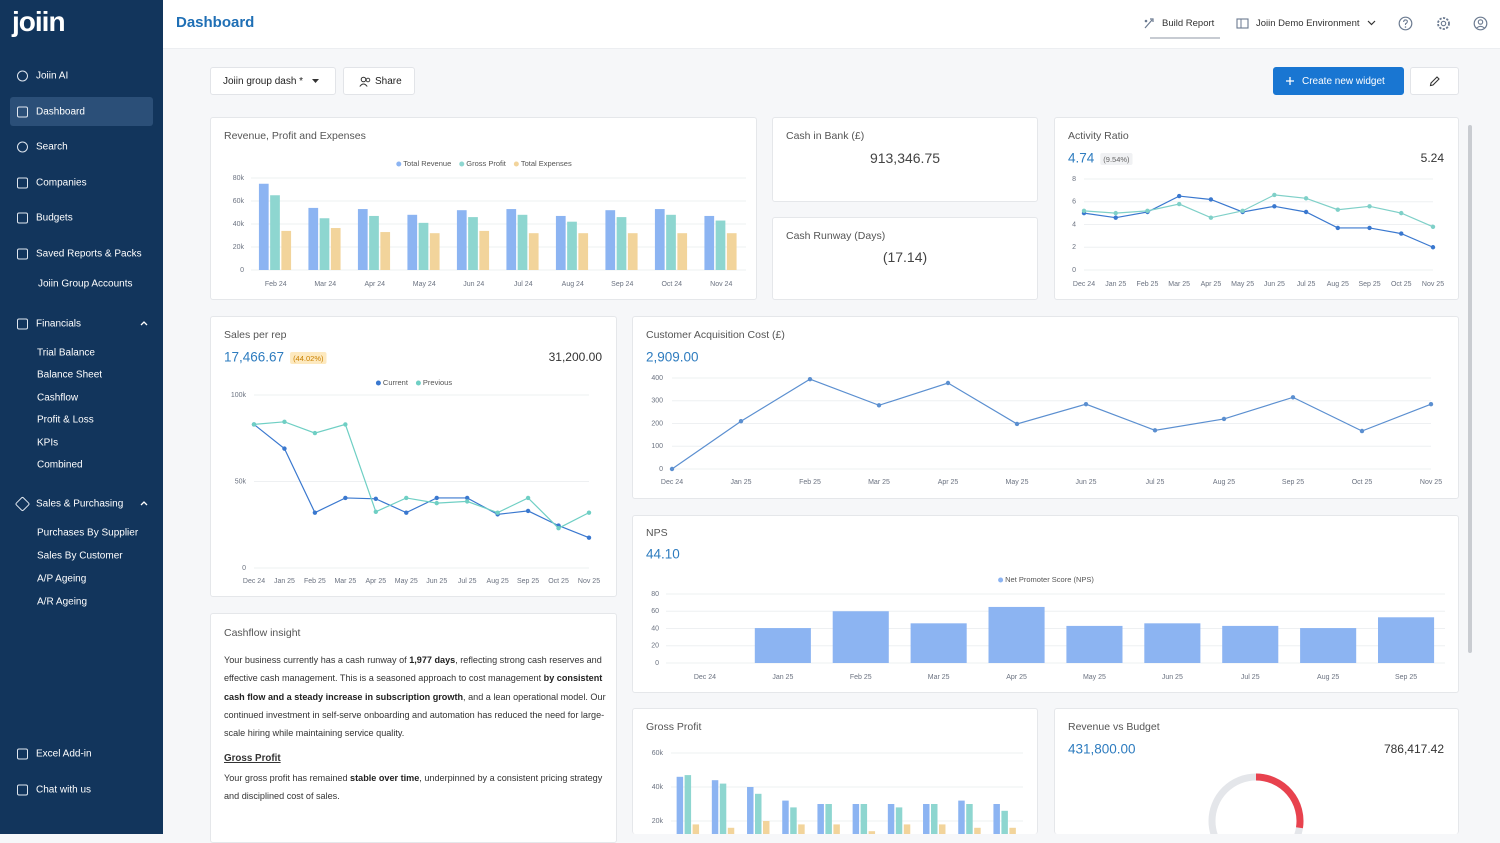  Describe the element at coordinates (59, 324) in the screenshot. I see `nav-section: Financials` at that location.